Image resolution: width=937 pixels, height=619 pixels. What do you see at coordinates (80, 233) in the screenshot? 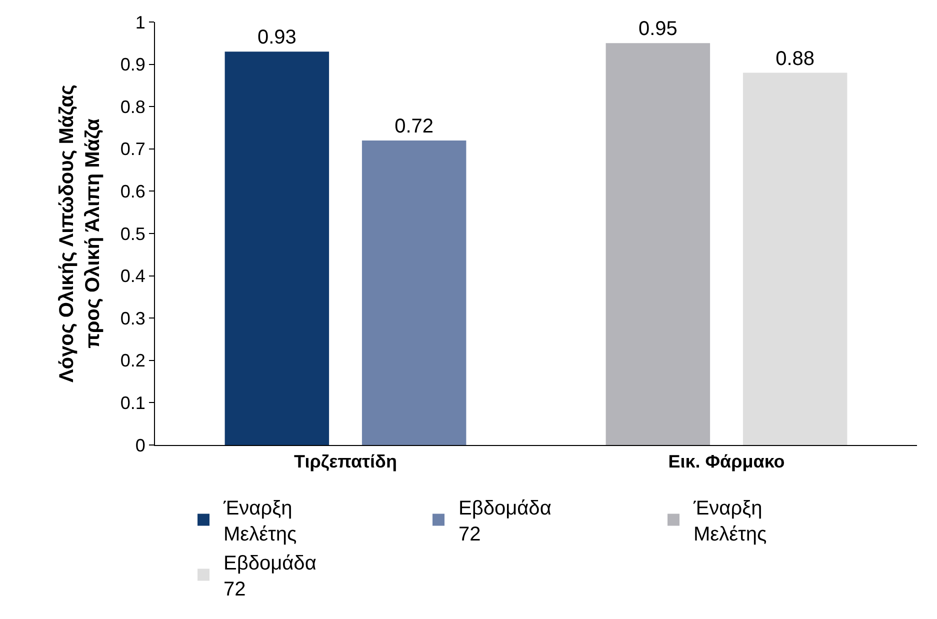
I see `y-axis-title: Λόγος Ολικής Λιπώδους Μάζας προς Ολική Άλιπη Μάζα` at bounding box center [80, 233].